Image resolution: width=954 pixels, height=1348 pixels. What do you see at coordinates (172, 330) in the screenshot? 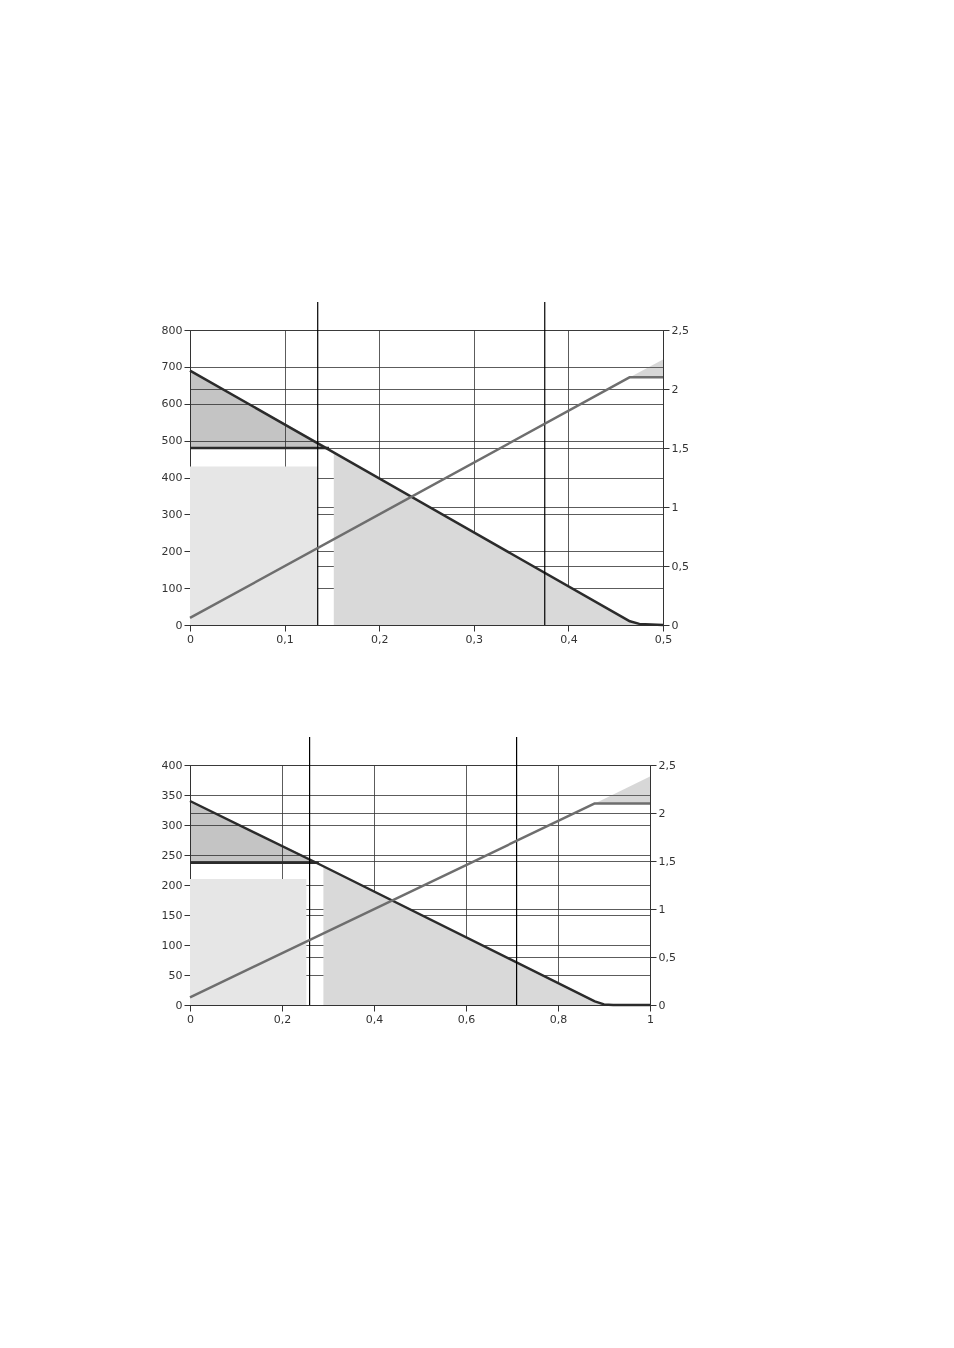
I see `y-tick-label: 800` at bounding box center [172, 330].